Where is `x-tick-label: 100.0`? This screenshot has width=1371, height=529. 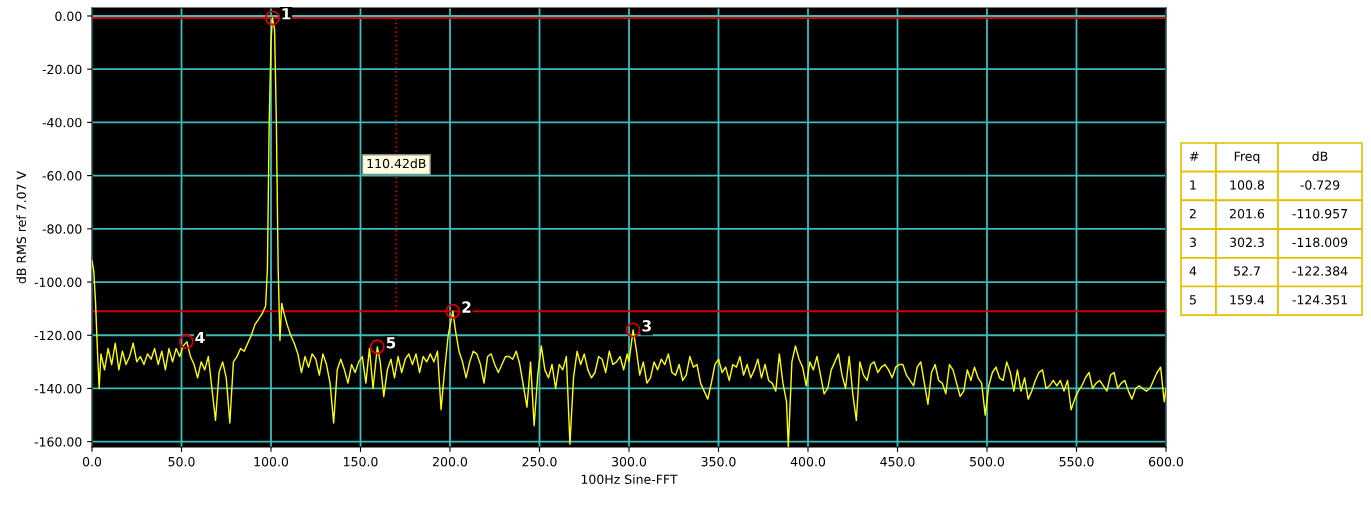
x-tick-label: 100.0 is located at coordinates (271, 461).